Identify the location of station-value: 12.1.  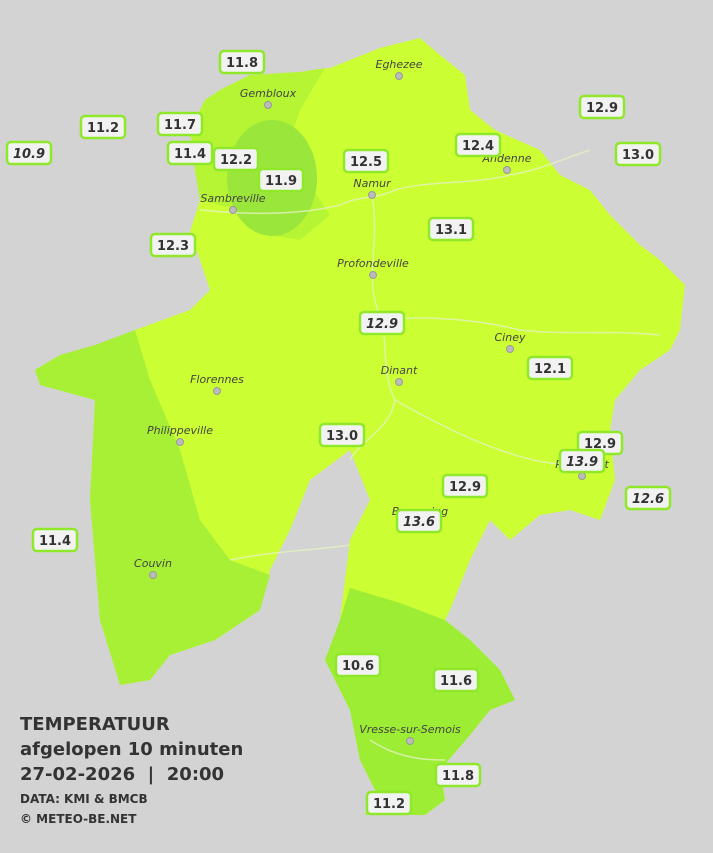
(550, 369).